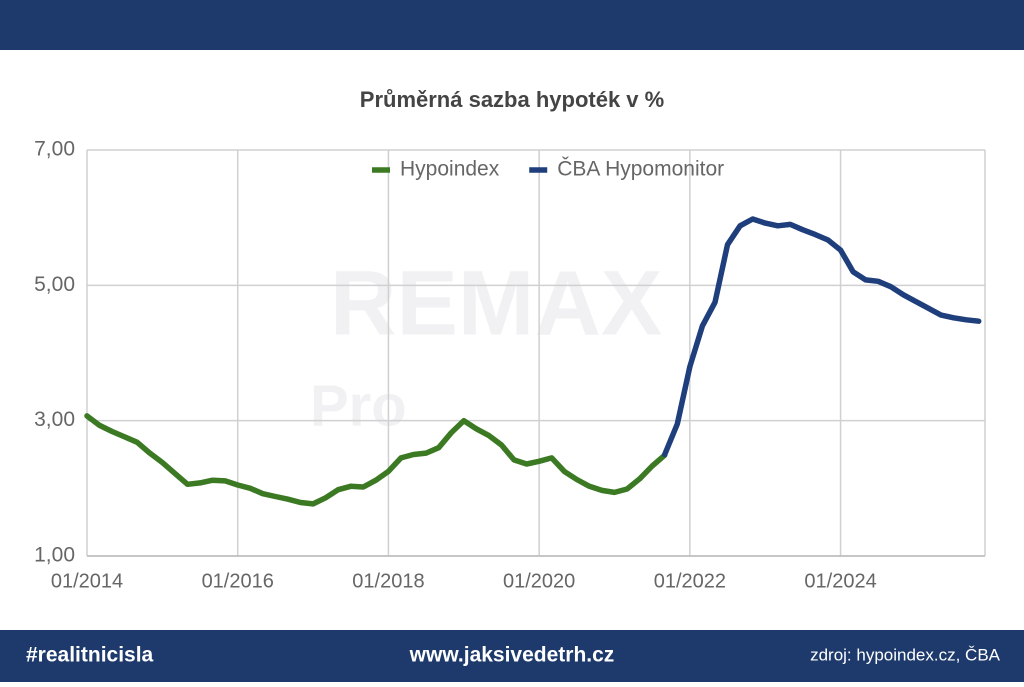  I want to click on x-tick-label: 01/2024, so click(840, 581).